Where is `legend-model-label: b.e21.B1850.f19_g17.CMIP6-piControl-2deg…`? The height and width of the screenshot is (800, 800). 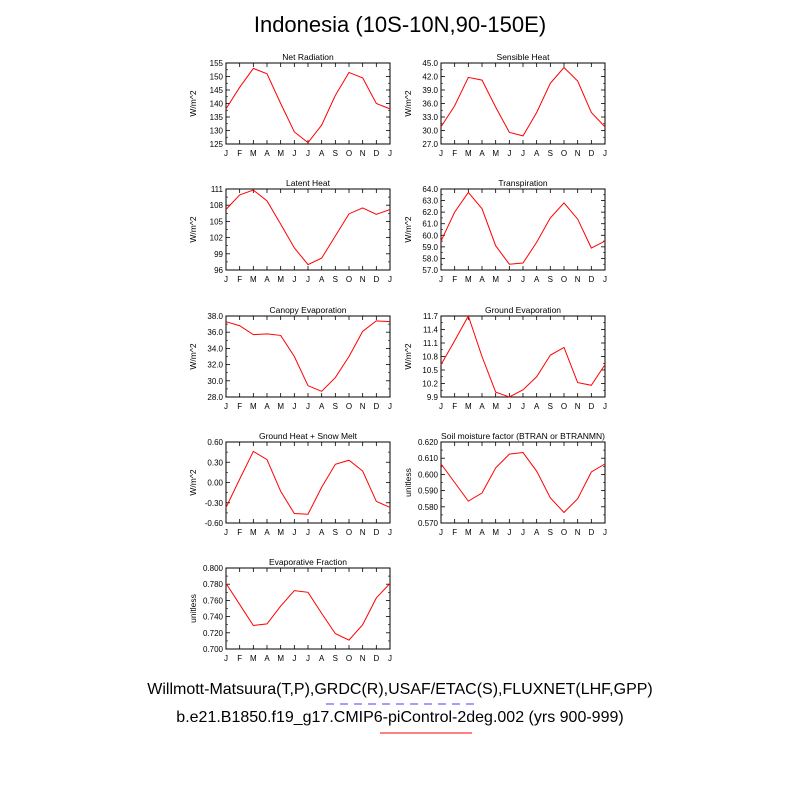 legend-model-label: b.e21.B1850.f19_g17.CMIP6-piControl-2deg… is located at coordinates (400, 717).